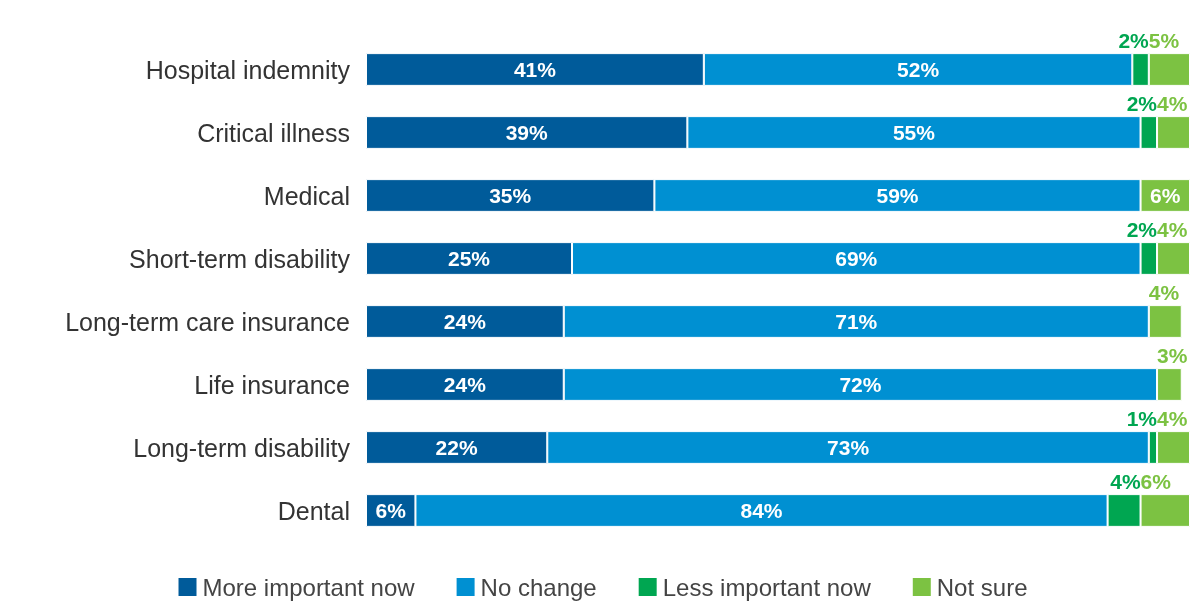  What do you see at coordinates (538, 587) in the screenshot?
I see `legend-label: No change` at bounding box center [538, 587].